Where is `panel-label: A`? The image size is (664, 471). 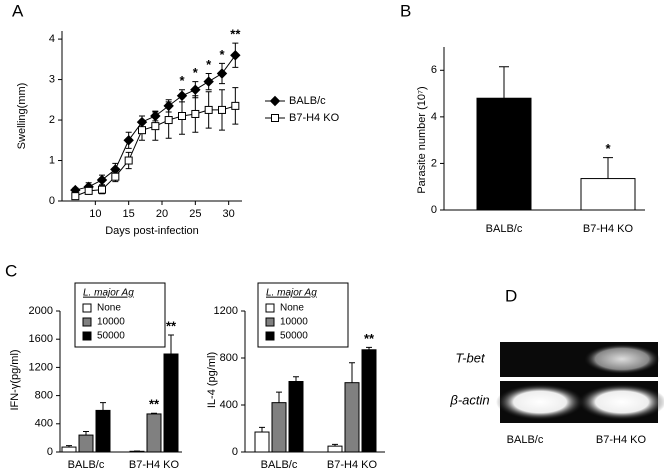
panel-label: A is located at coordinates (18, 10).